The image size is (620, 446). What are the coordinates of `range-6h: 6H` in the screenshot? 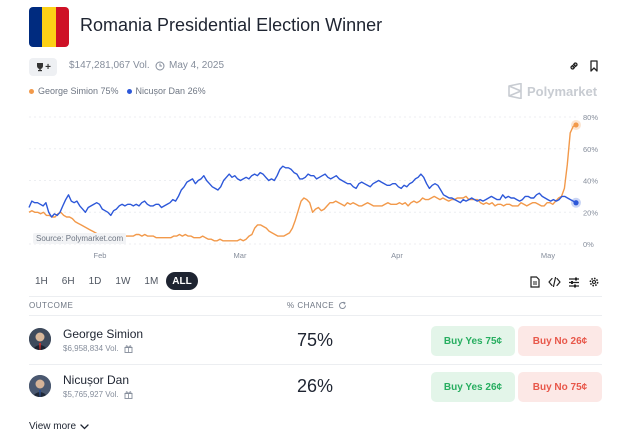 It's located at (68, 281).